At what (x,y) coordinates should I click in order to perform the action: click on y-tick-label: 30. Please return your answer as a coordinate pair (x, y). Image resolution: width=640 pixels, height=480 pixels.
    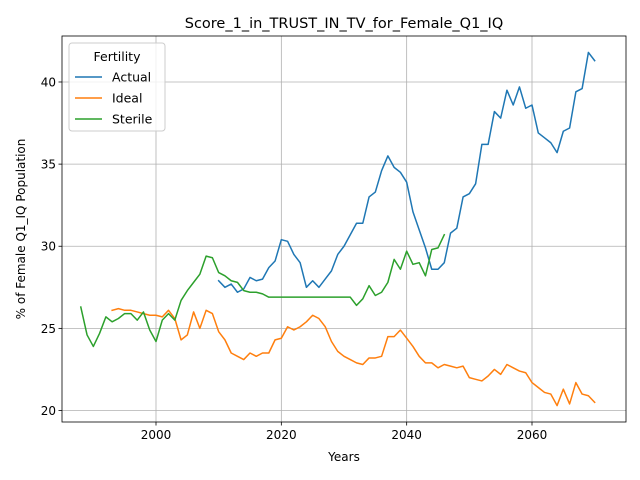
    Looking at the image, I should click on (48, 247).